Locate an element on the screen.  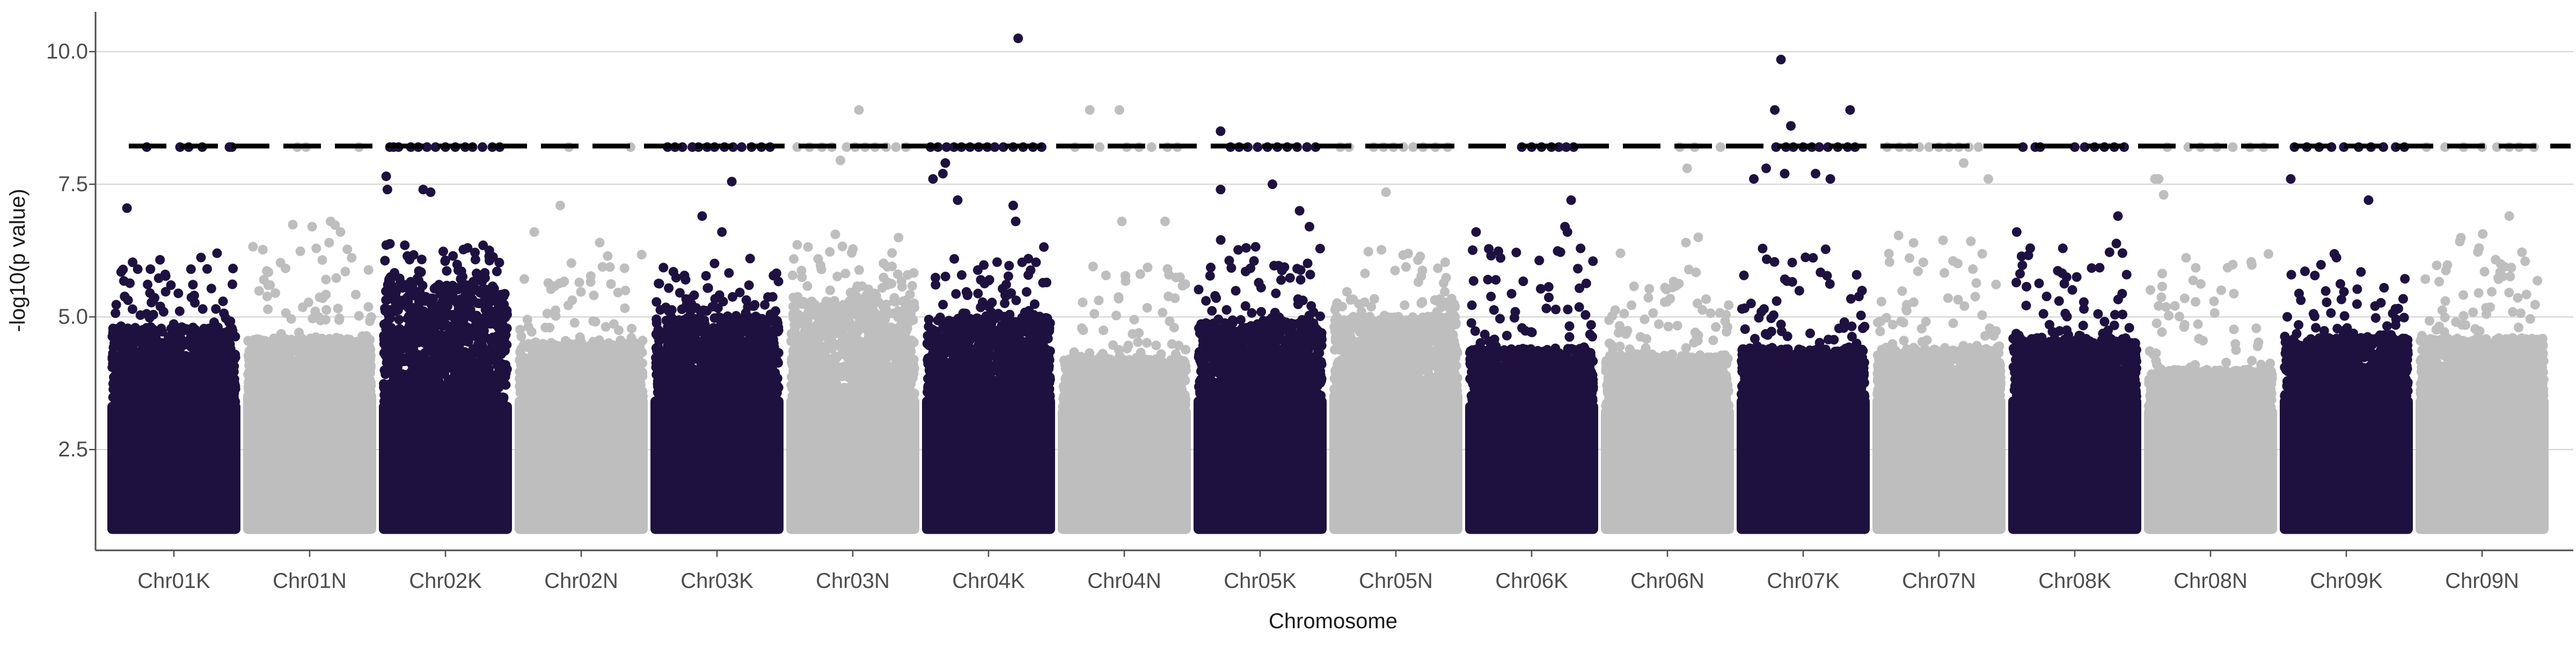
point-cluster-Chr02K is located at coordinates (445, 468).